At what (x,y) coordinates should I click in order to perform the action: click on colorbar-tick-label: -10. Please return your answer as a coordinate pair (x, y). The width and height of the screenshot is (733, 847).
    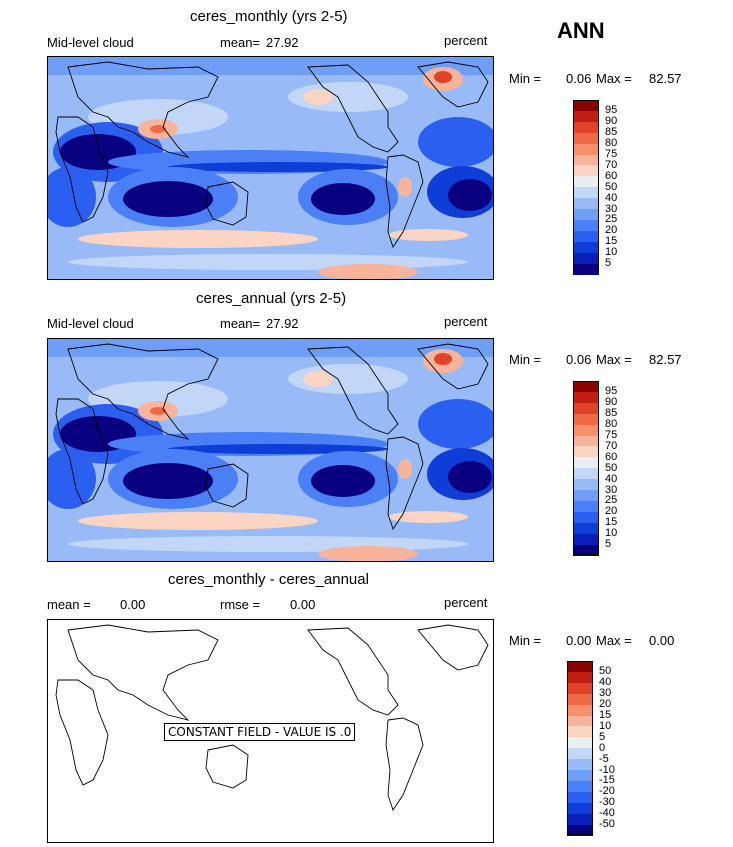
    Looking at the image, I should click on (607, 769).